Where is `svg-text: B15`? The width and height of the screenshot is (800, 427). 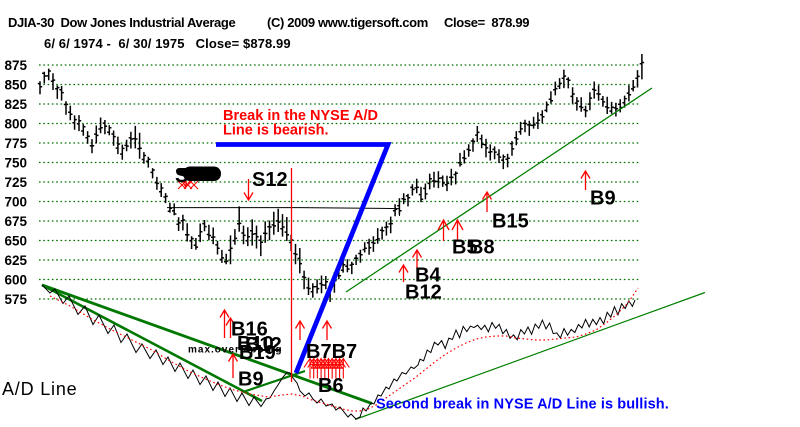 svg-text: B15 is located at coordinates (510, 222).